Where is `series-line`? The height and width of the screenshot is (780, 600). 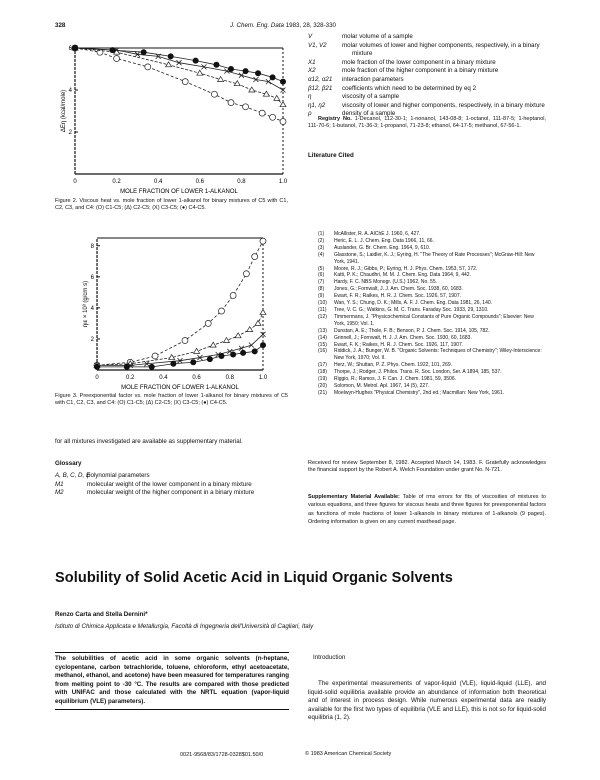 series-line is located at coordinates (179, 64).